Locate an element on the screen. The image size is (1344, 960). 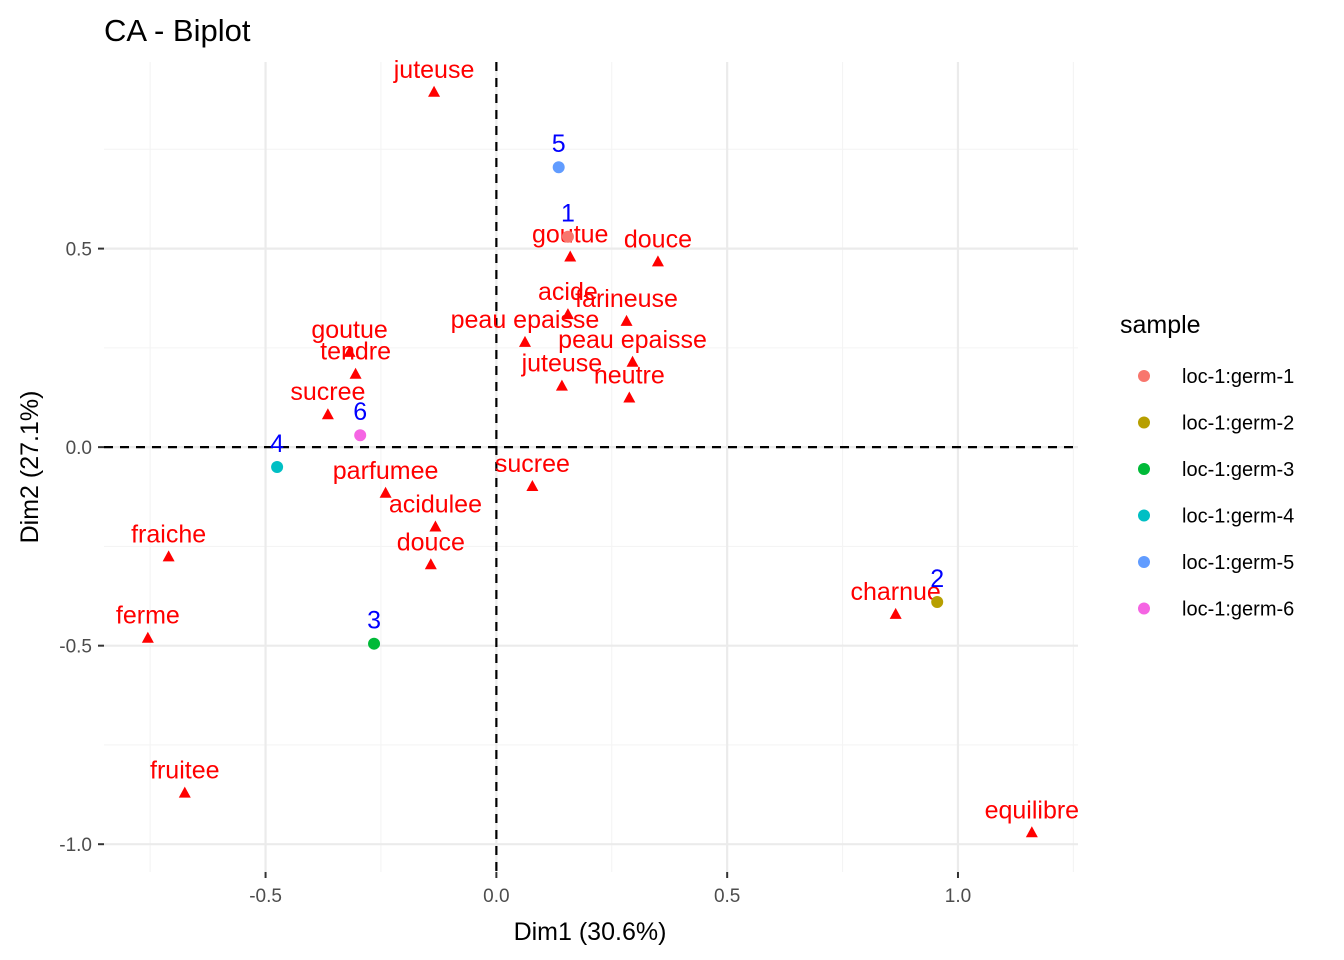
x-tick-label: 0.5 is located at coordinates (727, 896).